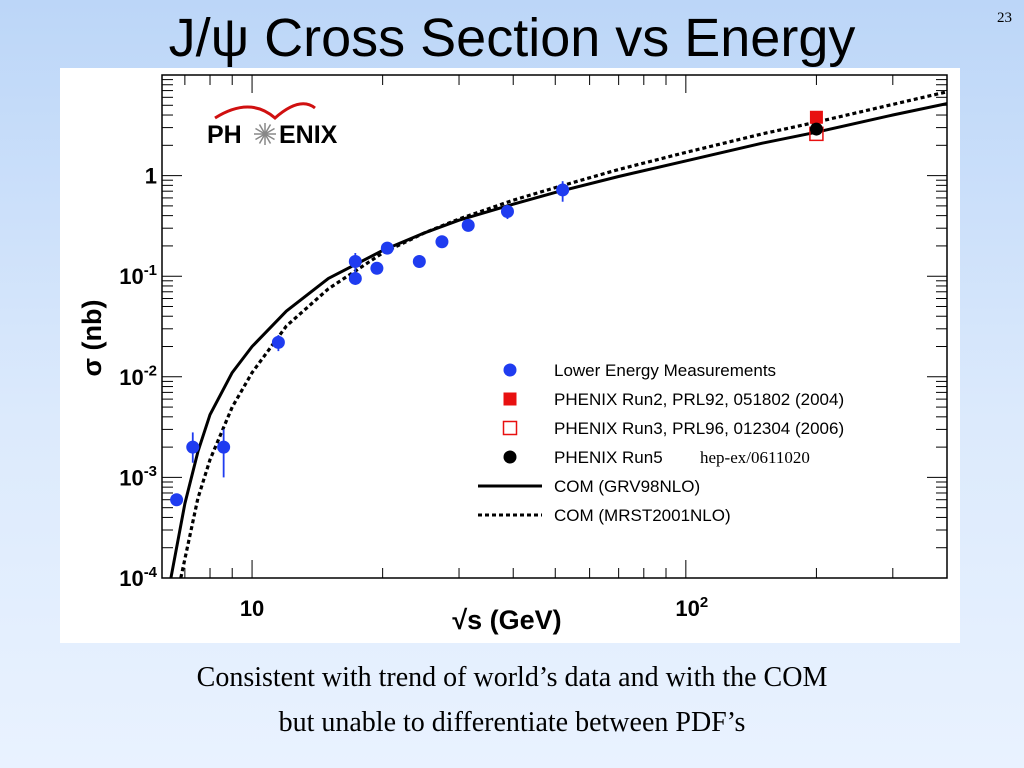 Image resolution: width=1024 pixels, height=768 pixels. I want to click on legend-label: PHENIX Run5, so click(608, 457).